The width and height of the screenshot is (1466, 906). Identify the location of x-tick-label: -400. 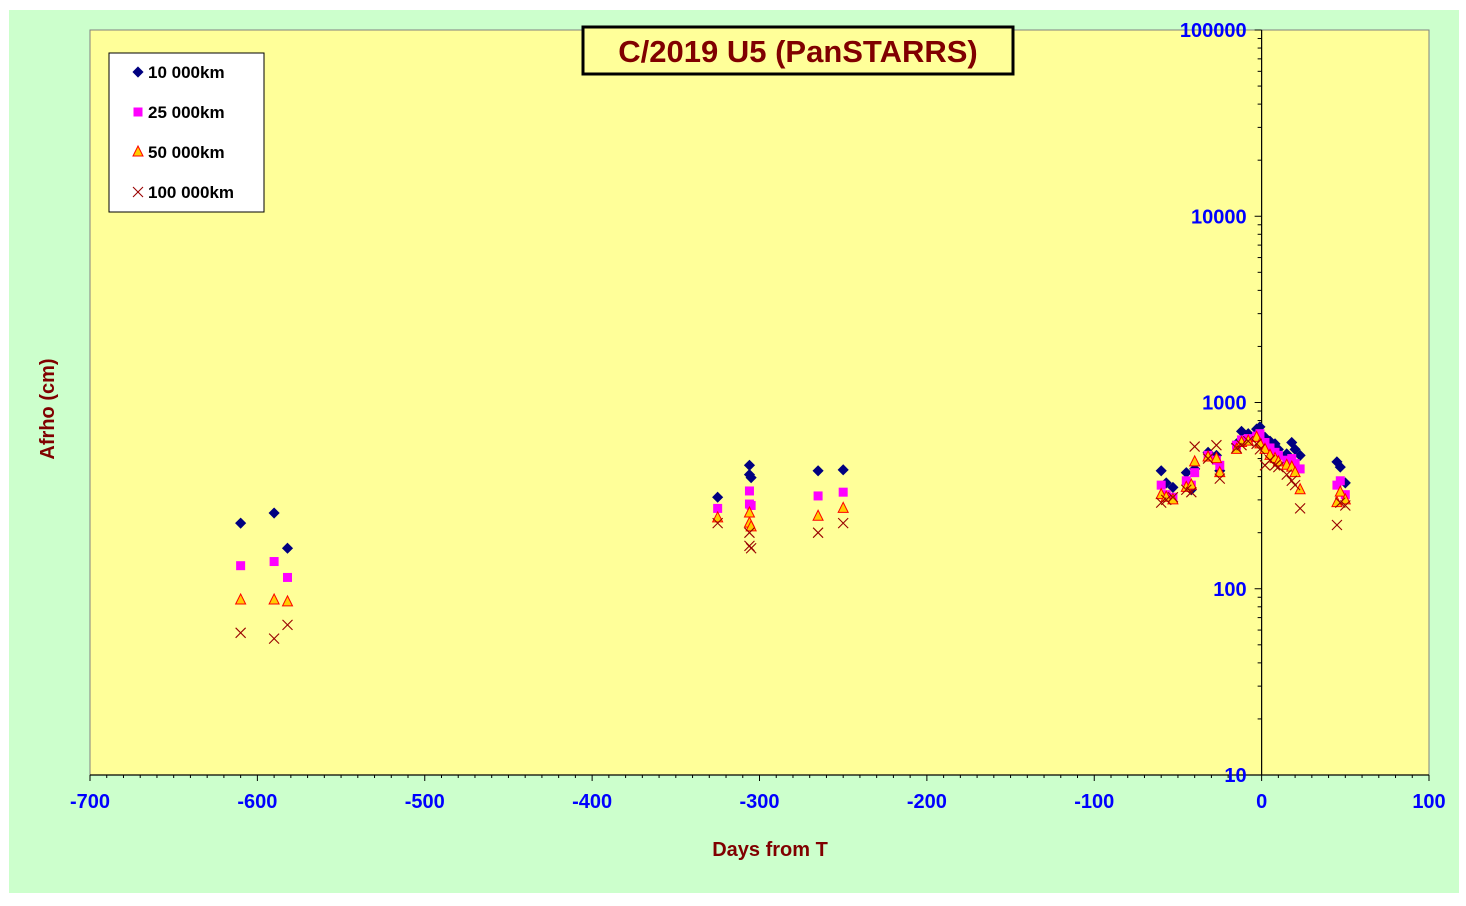
(592, 802).